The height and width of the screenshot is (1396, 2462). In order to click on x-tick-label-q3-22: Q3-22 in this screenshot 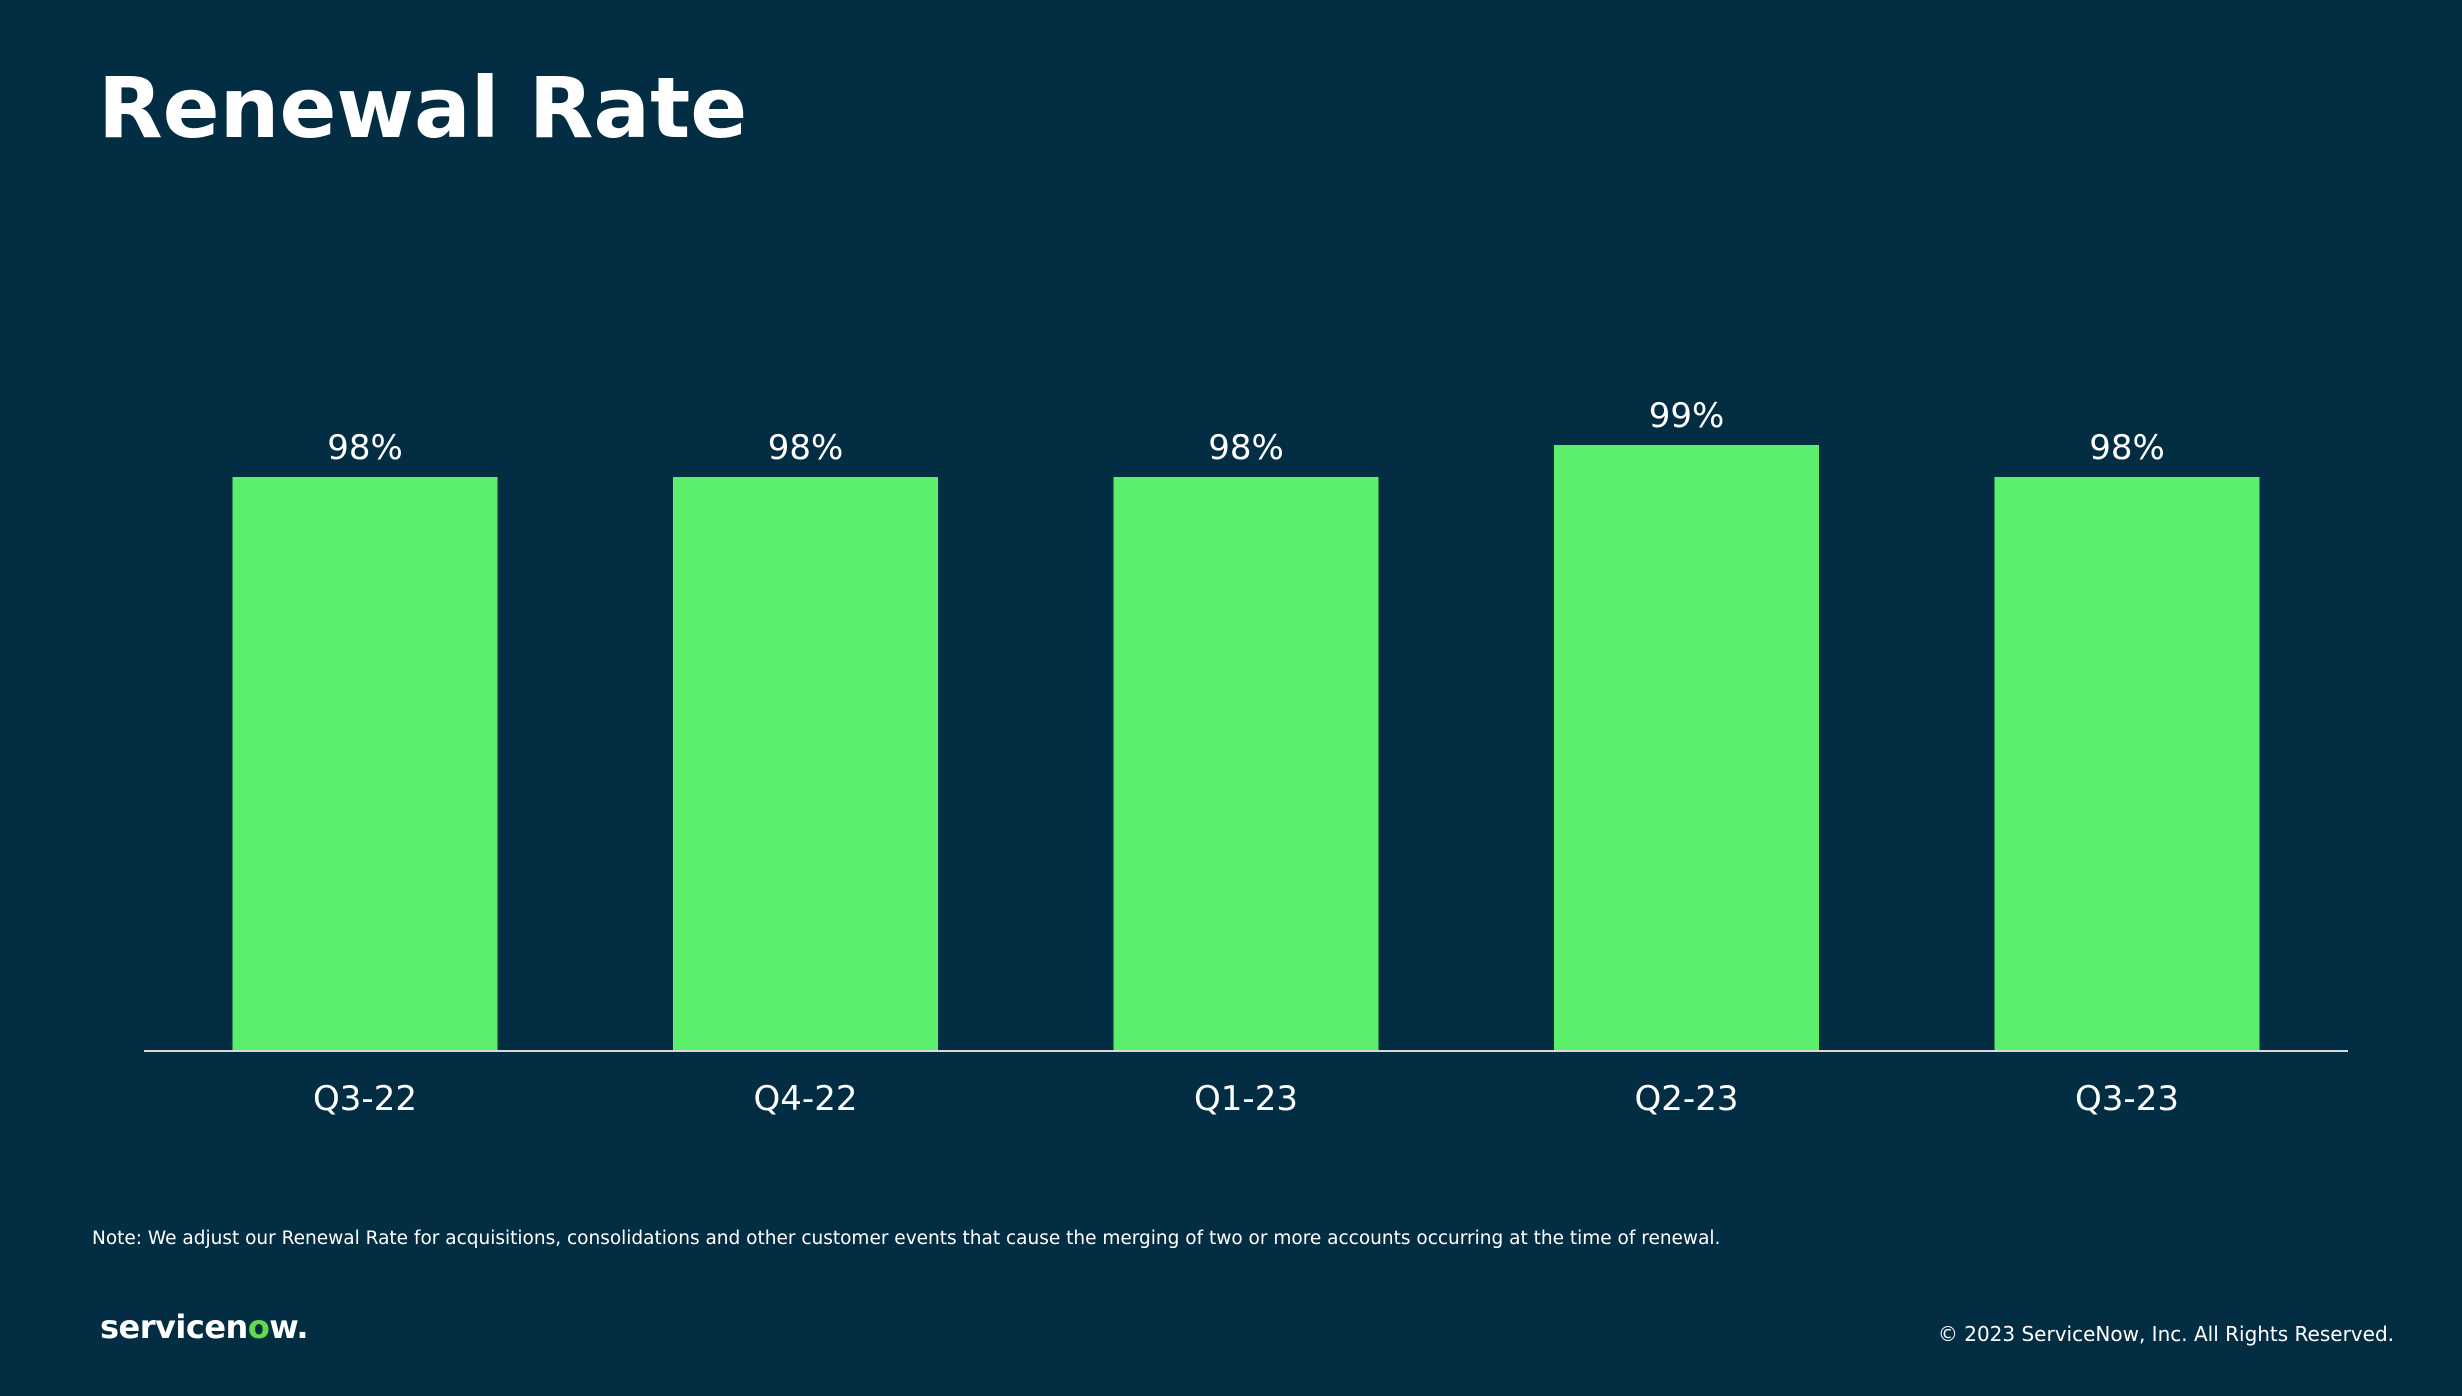, I will do `click(365, 1099)`.